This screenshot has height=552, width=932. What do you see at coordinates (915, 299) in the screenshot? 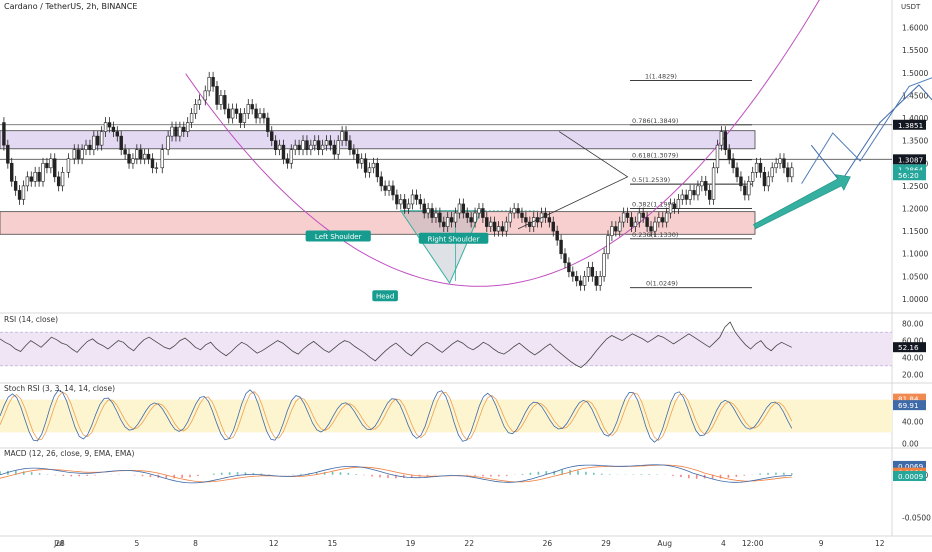
I see `price-tick-label: 1.0000` at bounding box center [915, 299].